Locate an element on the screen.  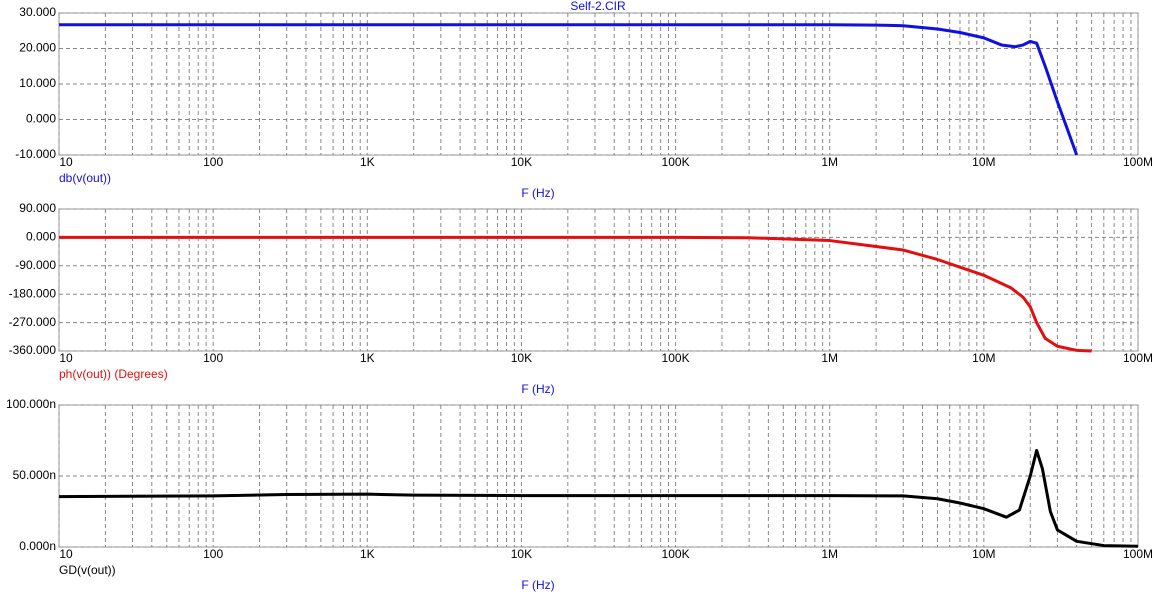
y-tick-label: 90.000 is located at coordinates (37, 208).